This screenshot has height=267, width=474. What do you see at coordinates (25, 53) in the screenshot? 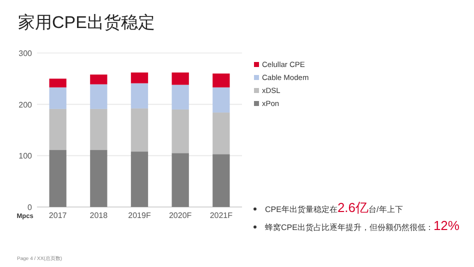
I see `y-tick-label: 300` at bounding box center [25, 53].